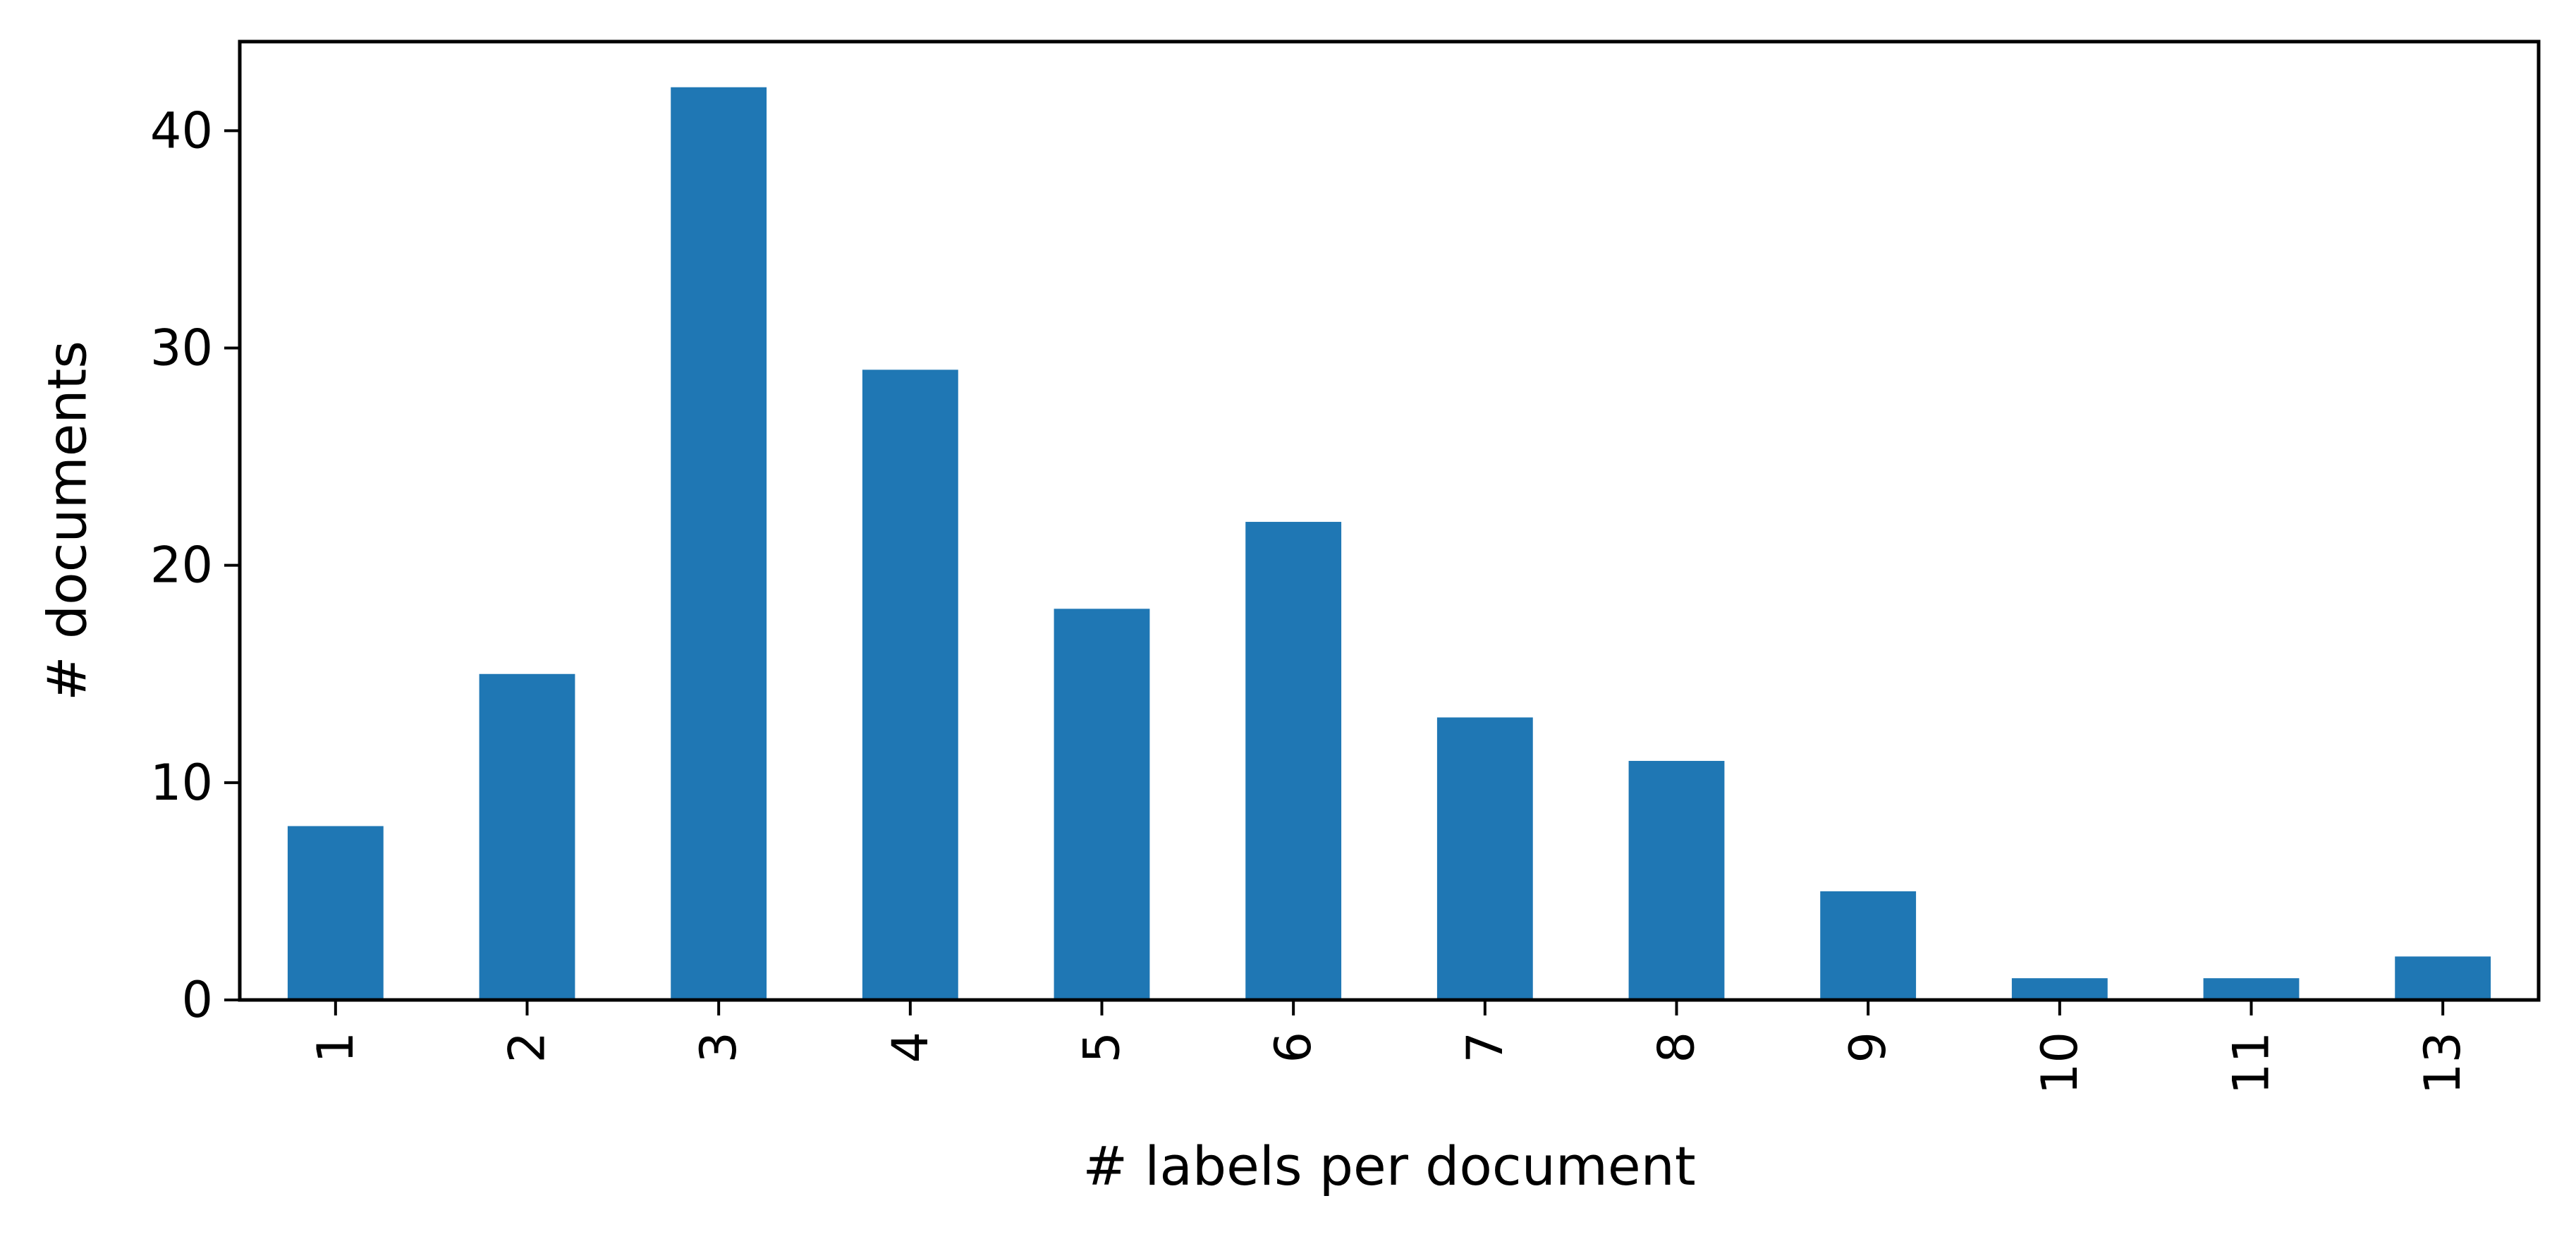 The height and width of the screenshot is (1239, 2576). I want to click on y-axis-ticks: 0 10 20 30 40, so click(195, 565).